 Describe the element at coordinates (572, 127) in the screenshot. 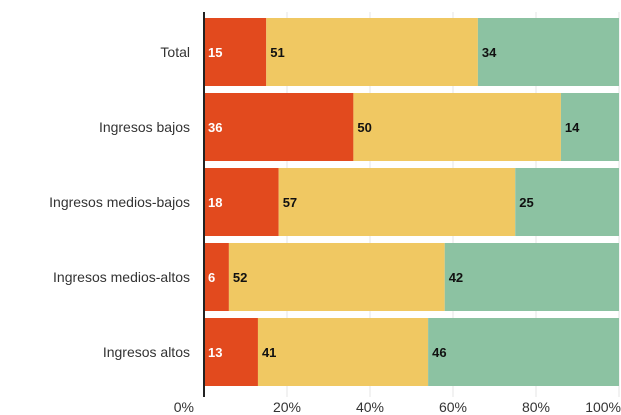

I see `data-label: 14` at that location.